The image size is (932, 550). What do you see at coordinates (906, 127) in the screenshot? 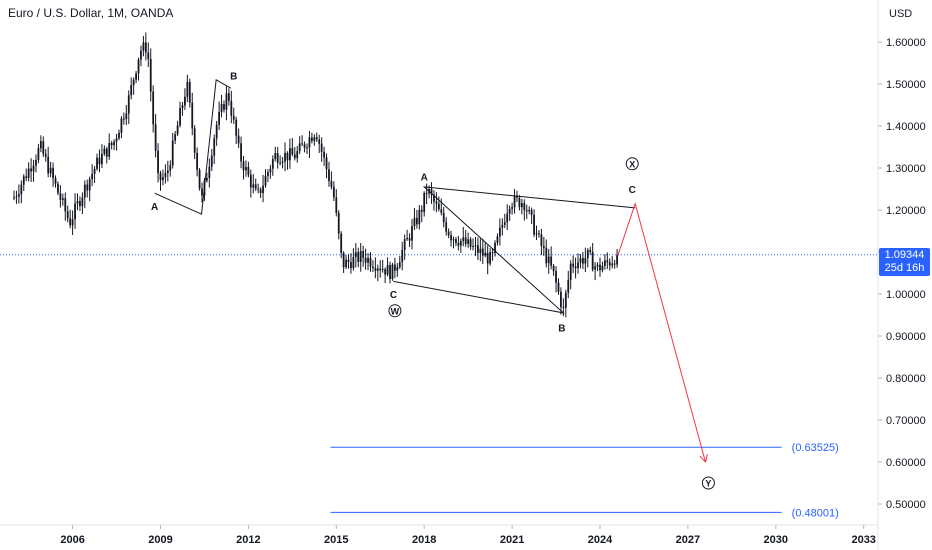
I see `price-tick-label: 1.40000` at bounding box center [906, 127].